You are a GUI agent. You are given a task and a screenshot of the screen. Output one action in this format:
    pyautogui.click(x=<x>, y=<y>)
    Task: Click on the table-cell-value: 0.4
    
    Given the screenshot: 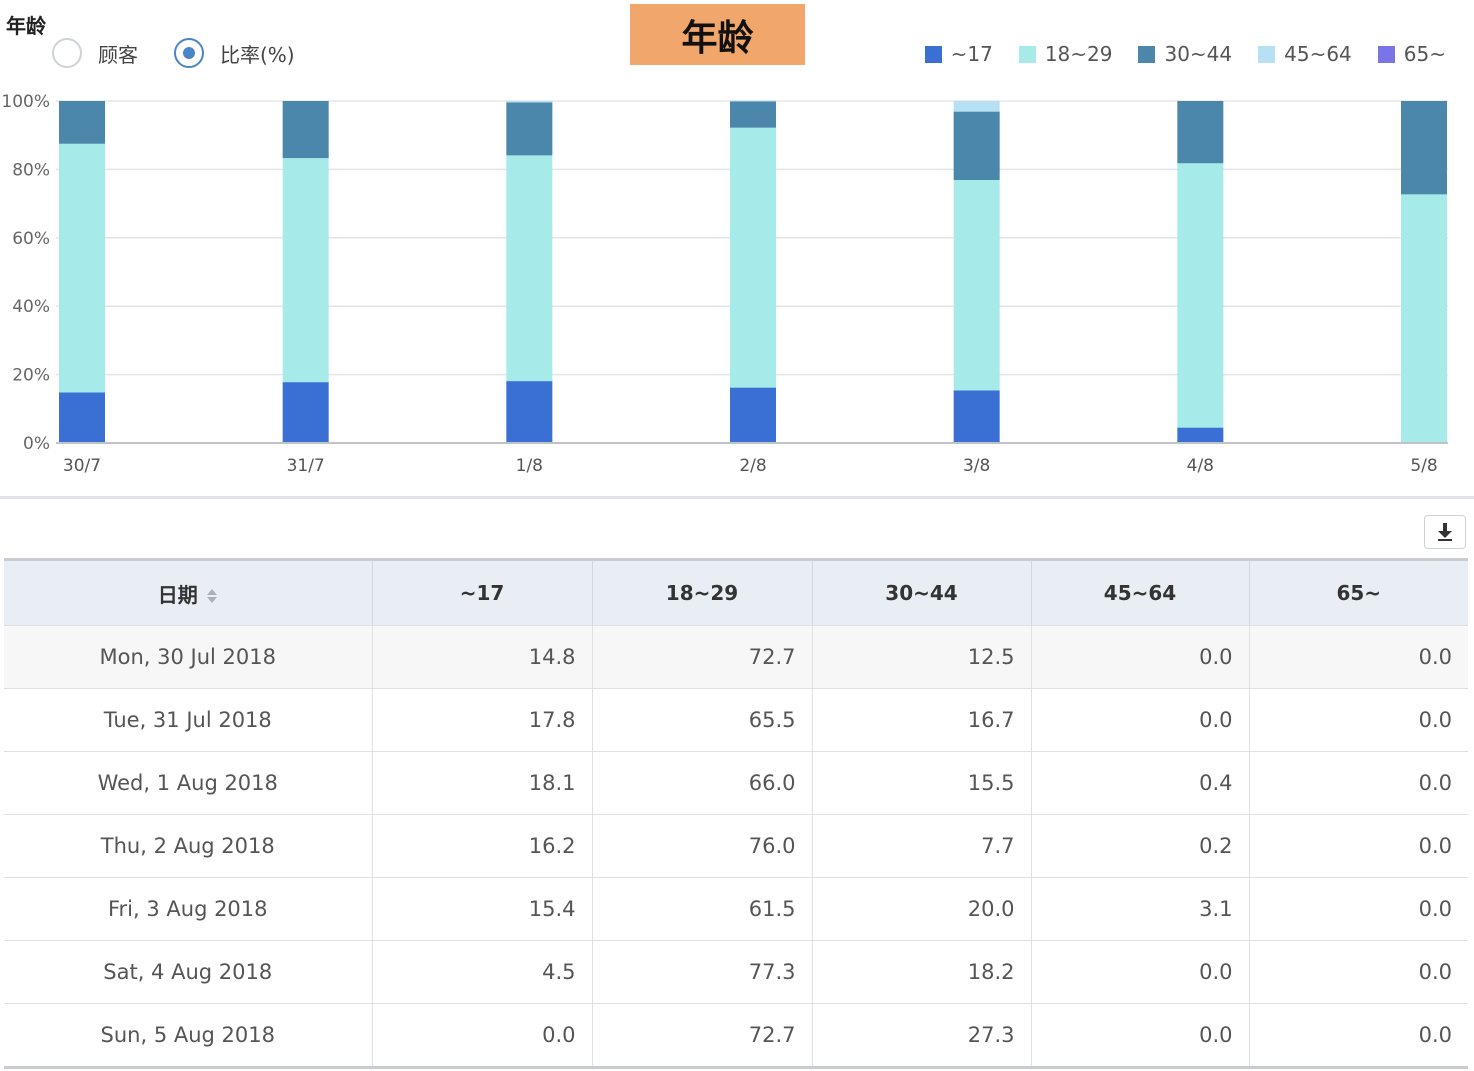 What is the action you would take?
    pyautogui.click(x=1140, y=783)
    